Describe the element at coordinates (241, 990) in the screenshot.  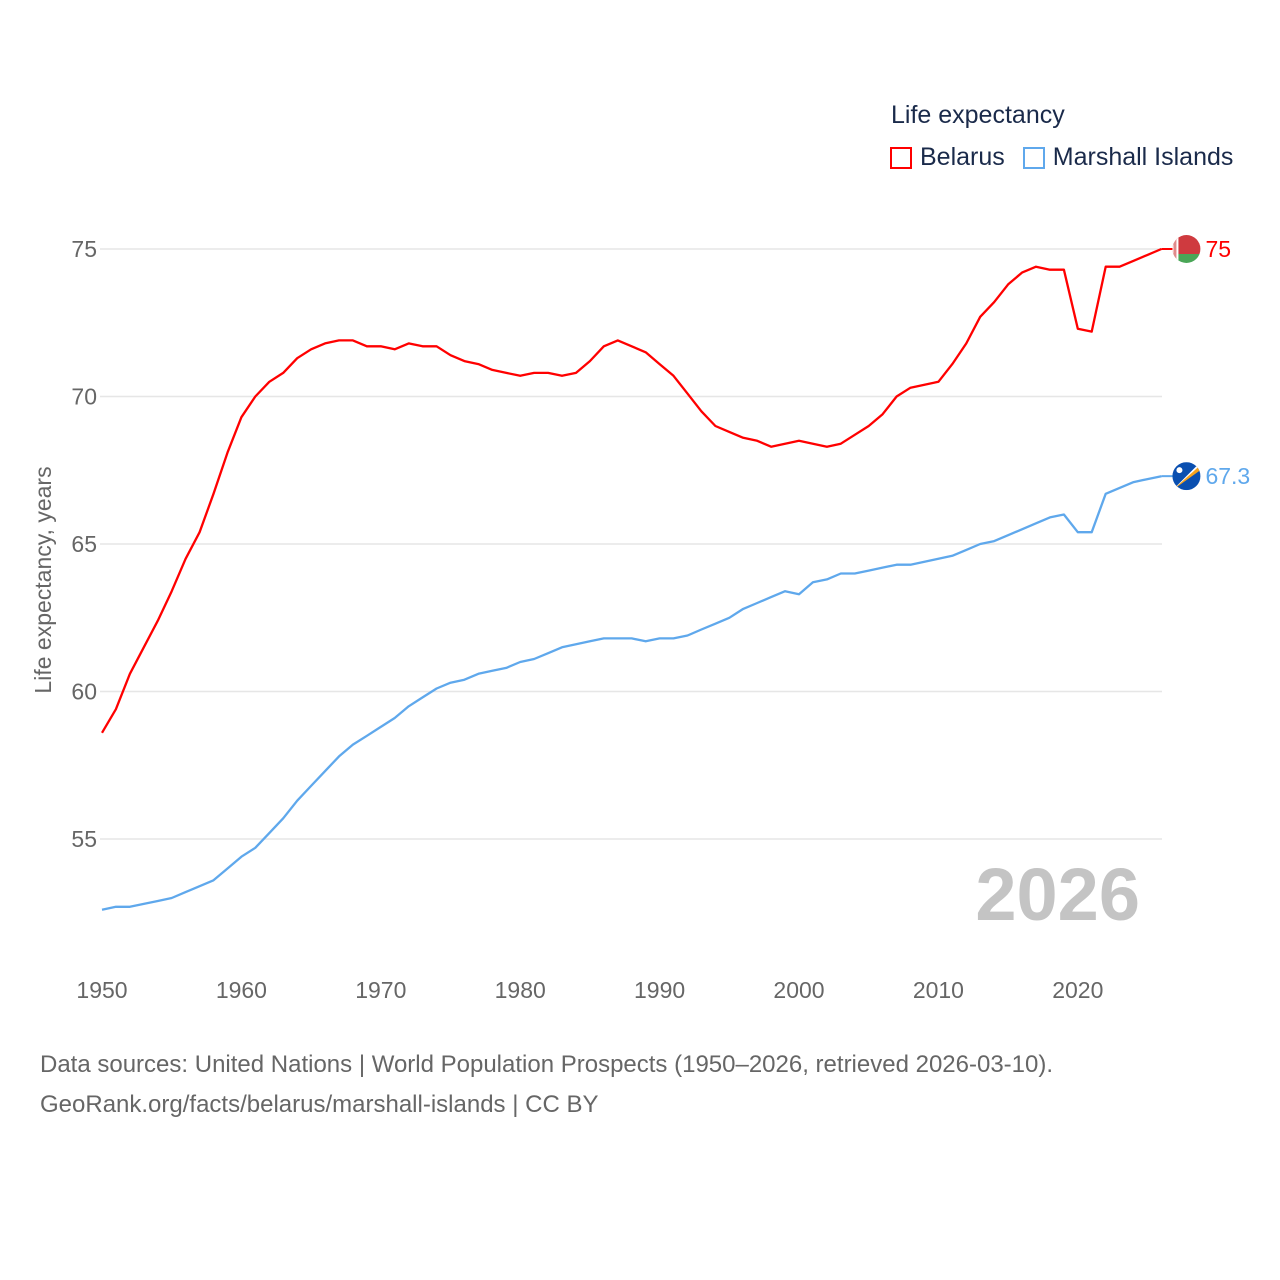
I see `x-tick-label: 1960` at that location.